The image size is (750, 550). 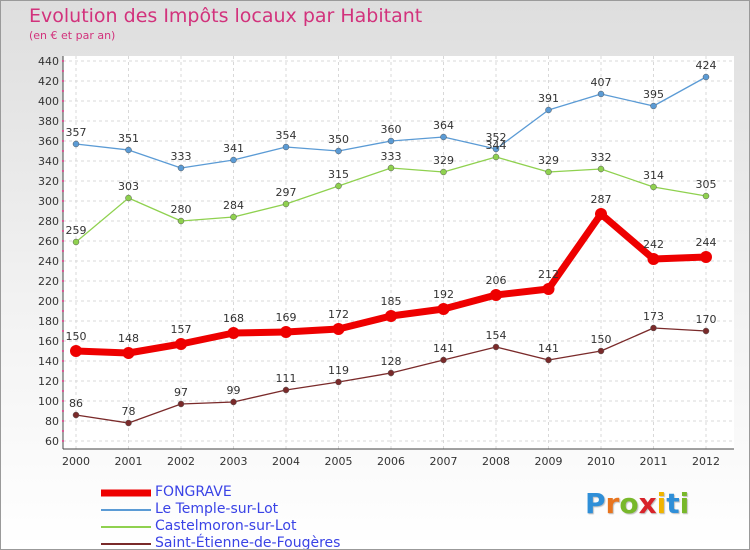 What do you see at coordinates (496, 335) in the screenshot?
I see `data-label: 154` at bounding box center [496, 335].